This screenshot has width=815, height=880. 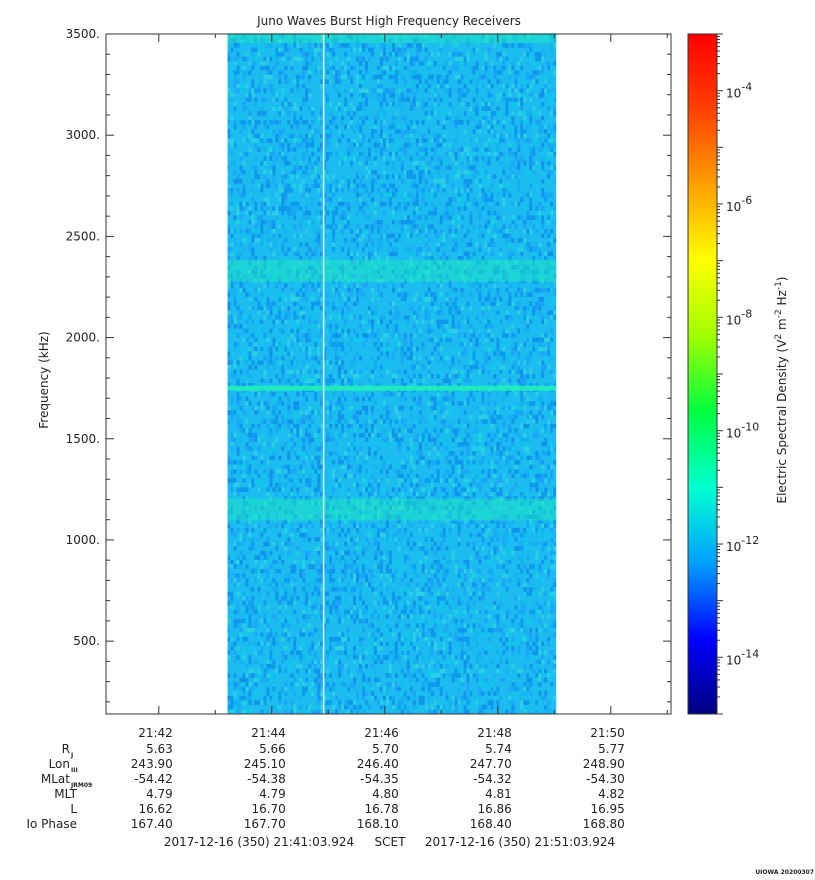 I want to click on ephemeris-label: L, so click(x=73, y=809).